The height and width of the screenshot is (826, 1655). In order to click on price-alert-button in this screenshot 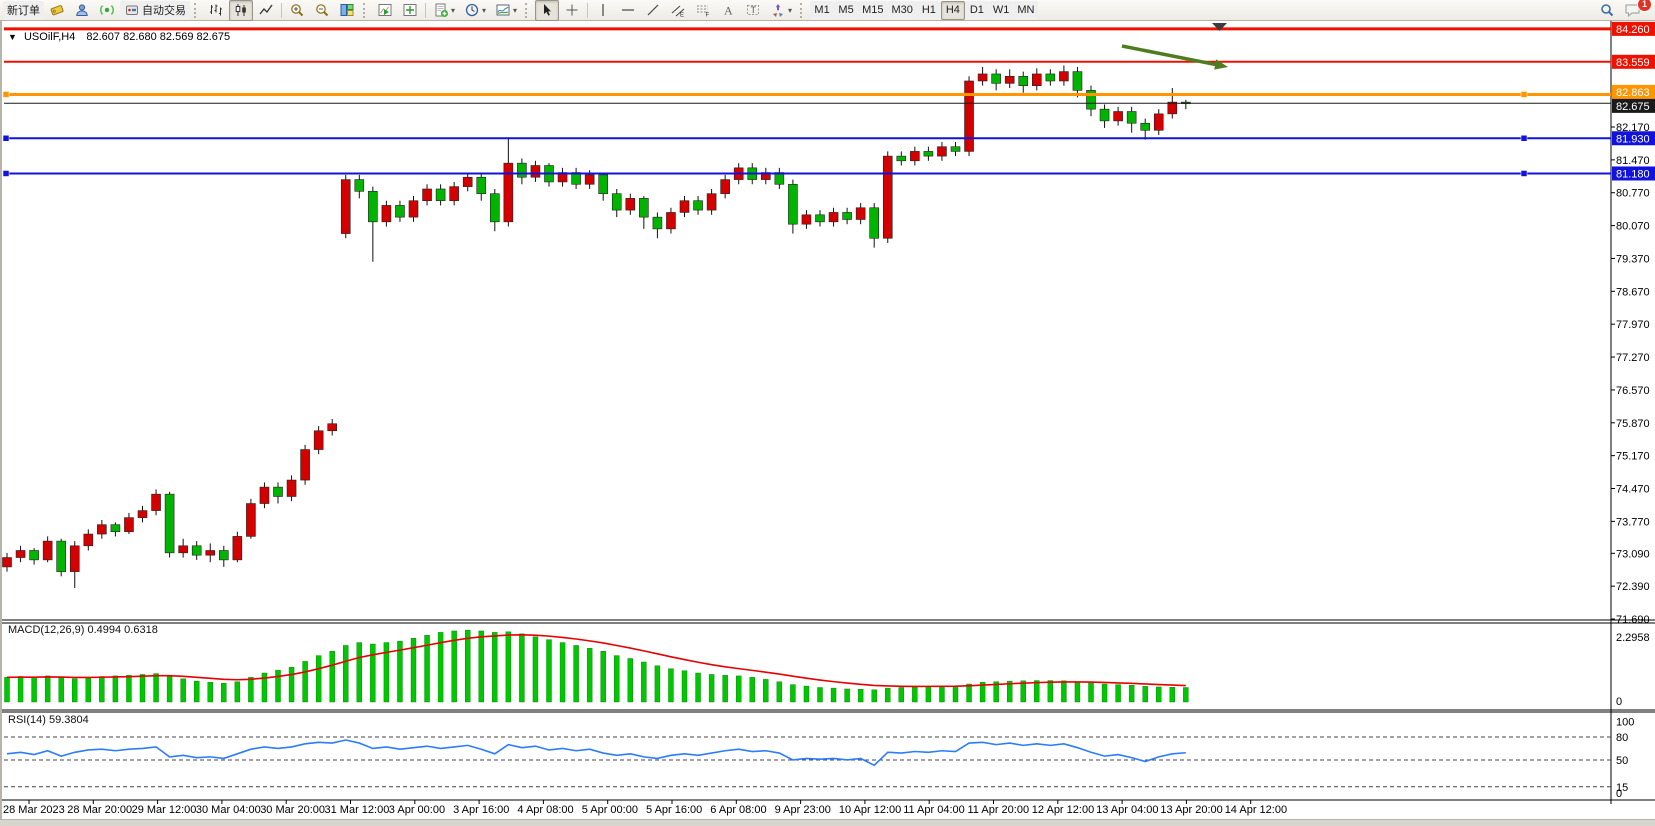, I will do `click(57, 10)`.